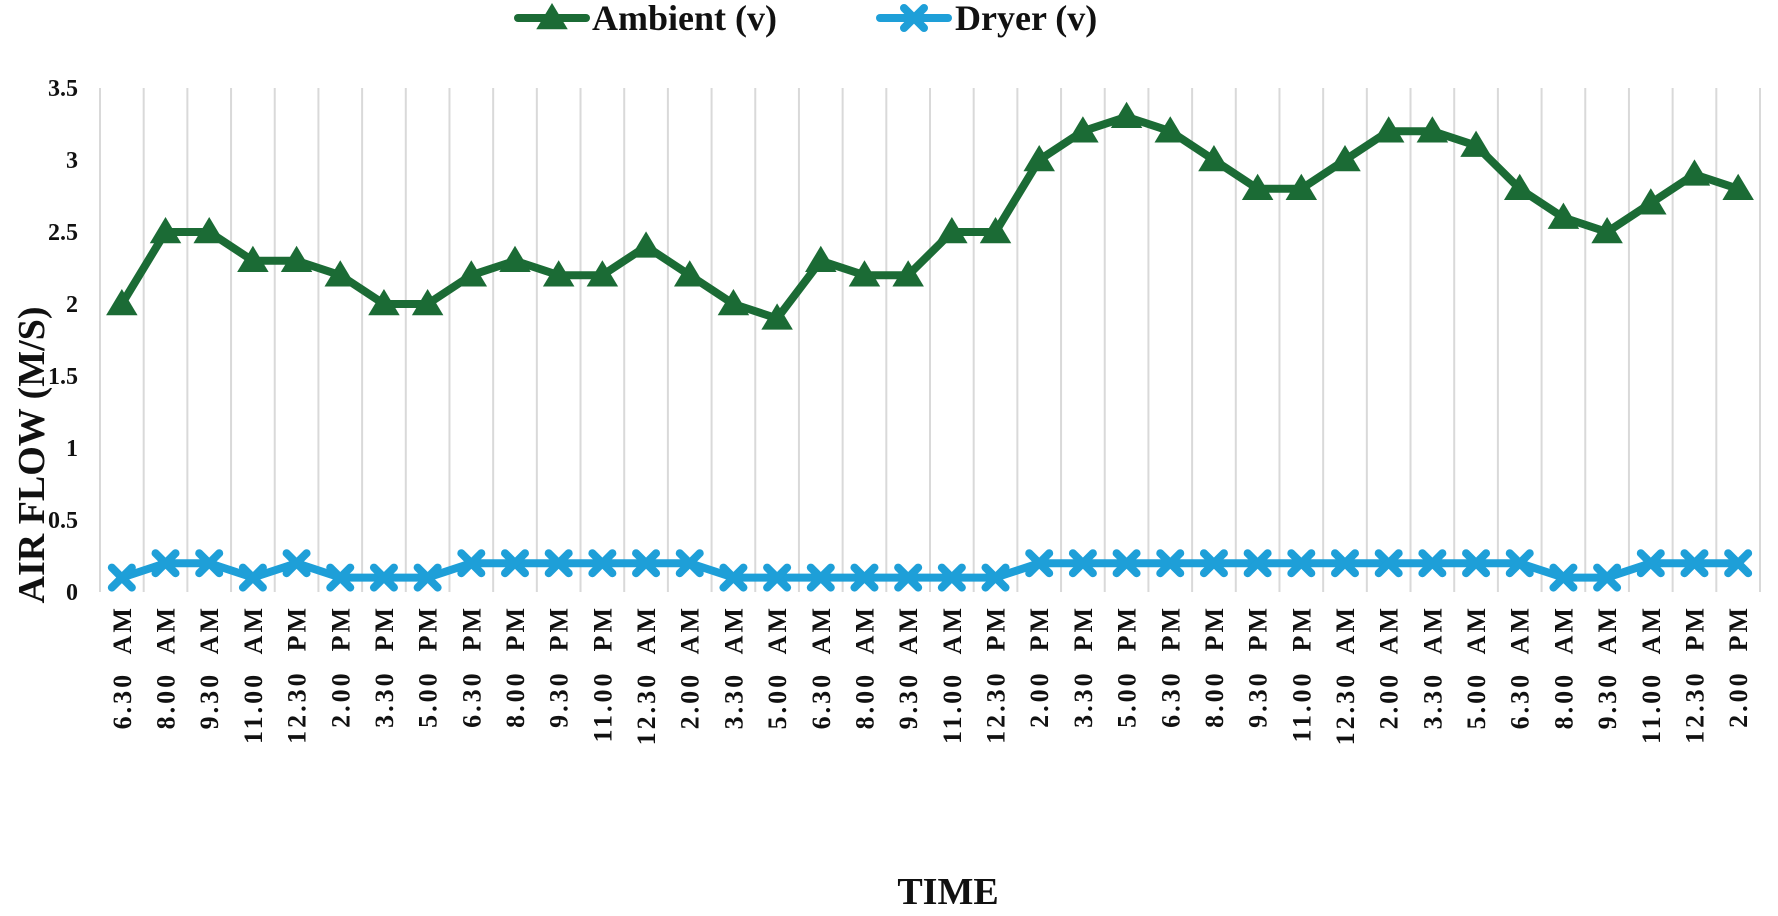 The image size is (1778, 916). What do you see at coordinates (32, 455) in the screenshot?
I see `y-axis-title: AIR FLOW (M/S)` at bounding box center [32, 455].